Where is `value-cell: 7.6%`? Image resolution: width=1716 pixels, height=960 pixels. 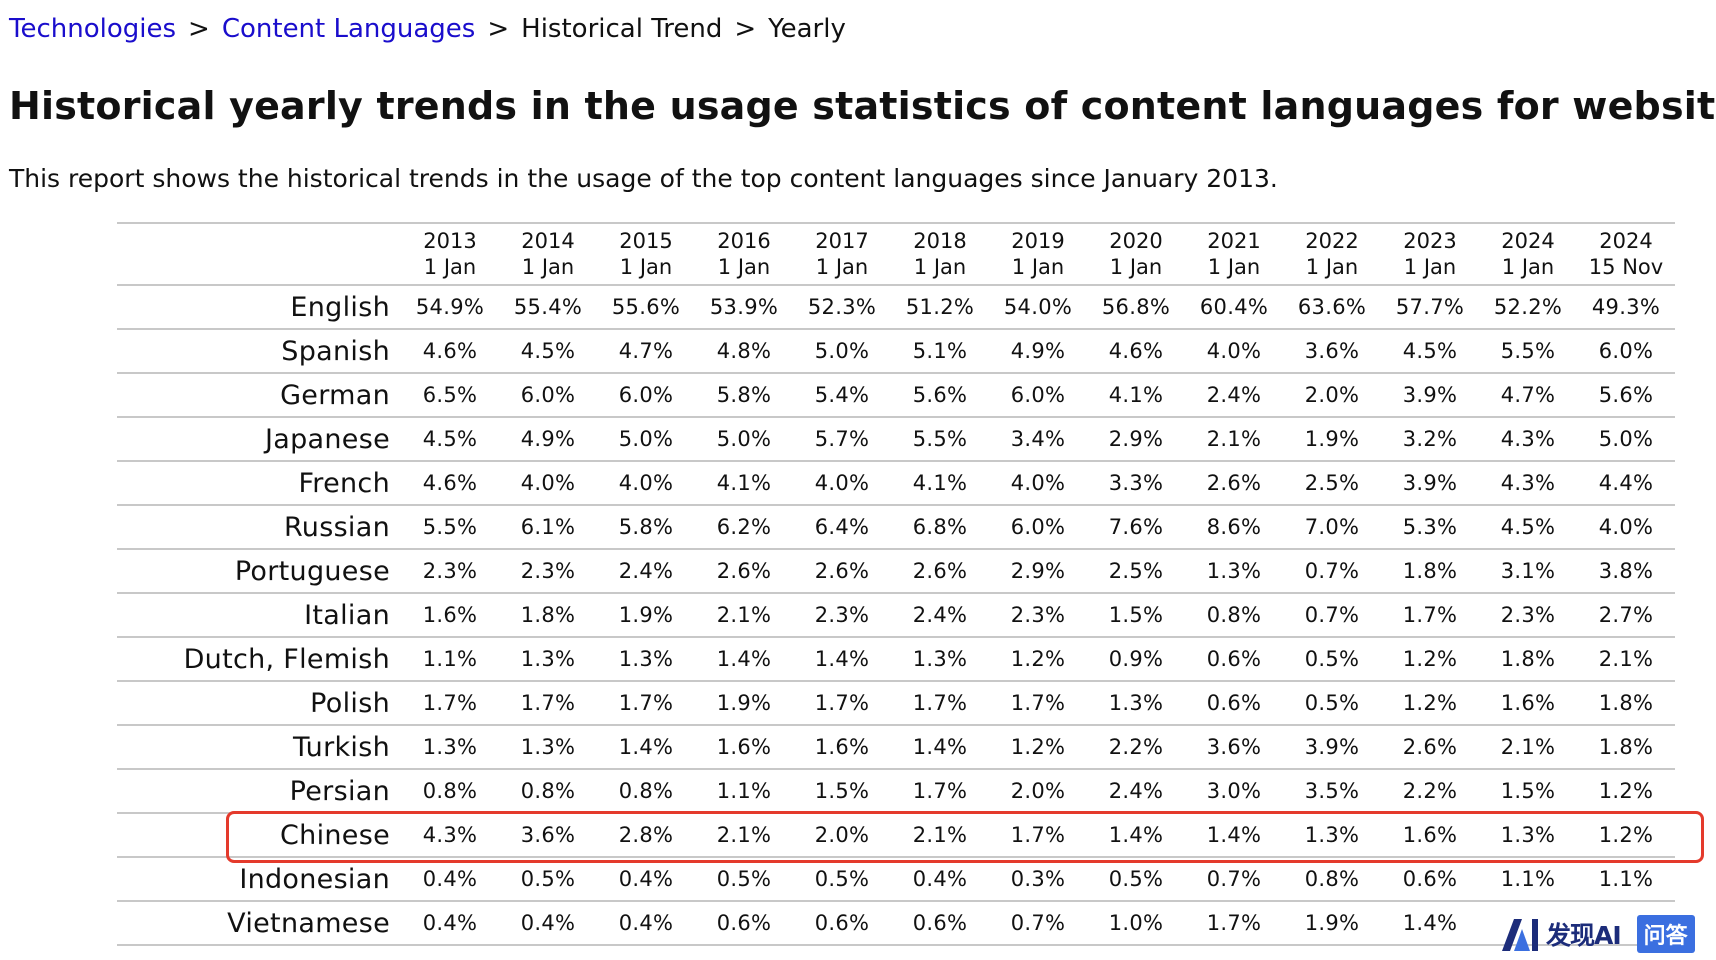 value-cell: 7.6% is located at coordinates (1136, 527).